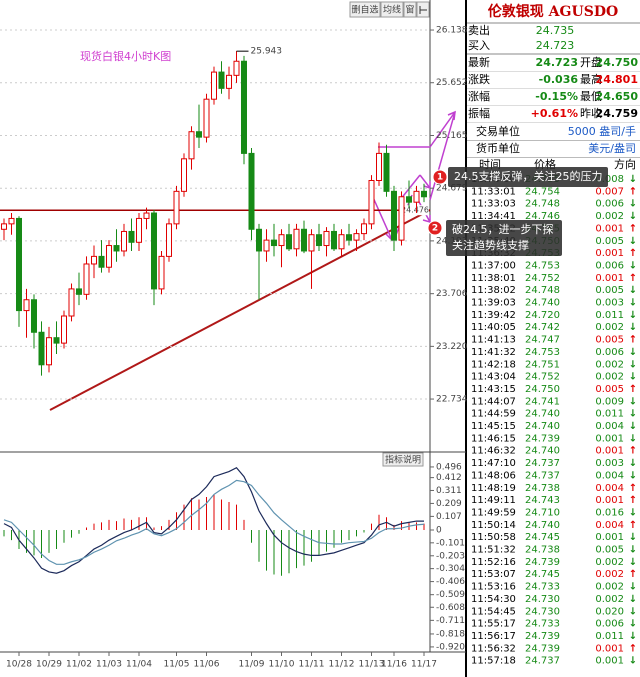  What do you see at coordinates (452, 189) in the screenshot?
I see `y-tick-label: 24.679` at bounding box center [452, 189].